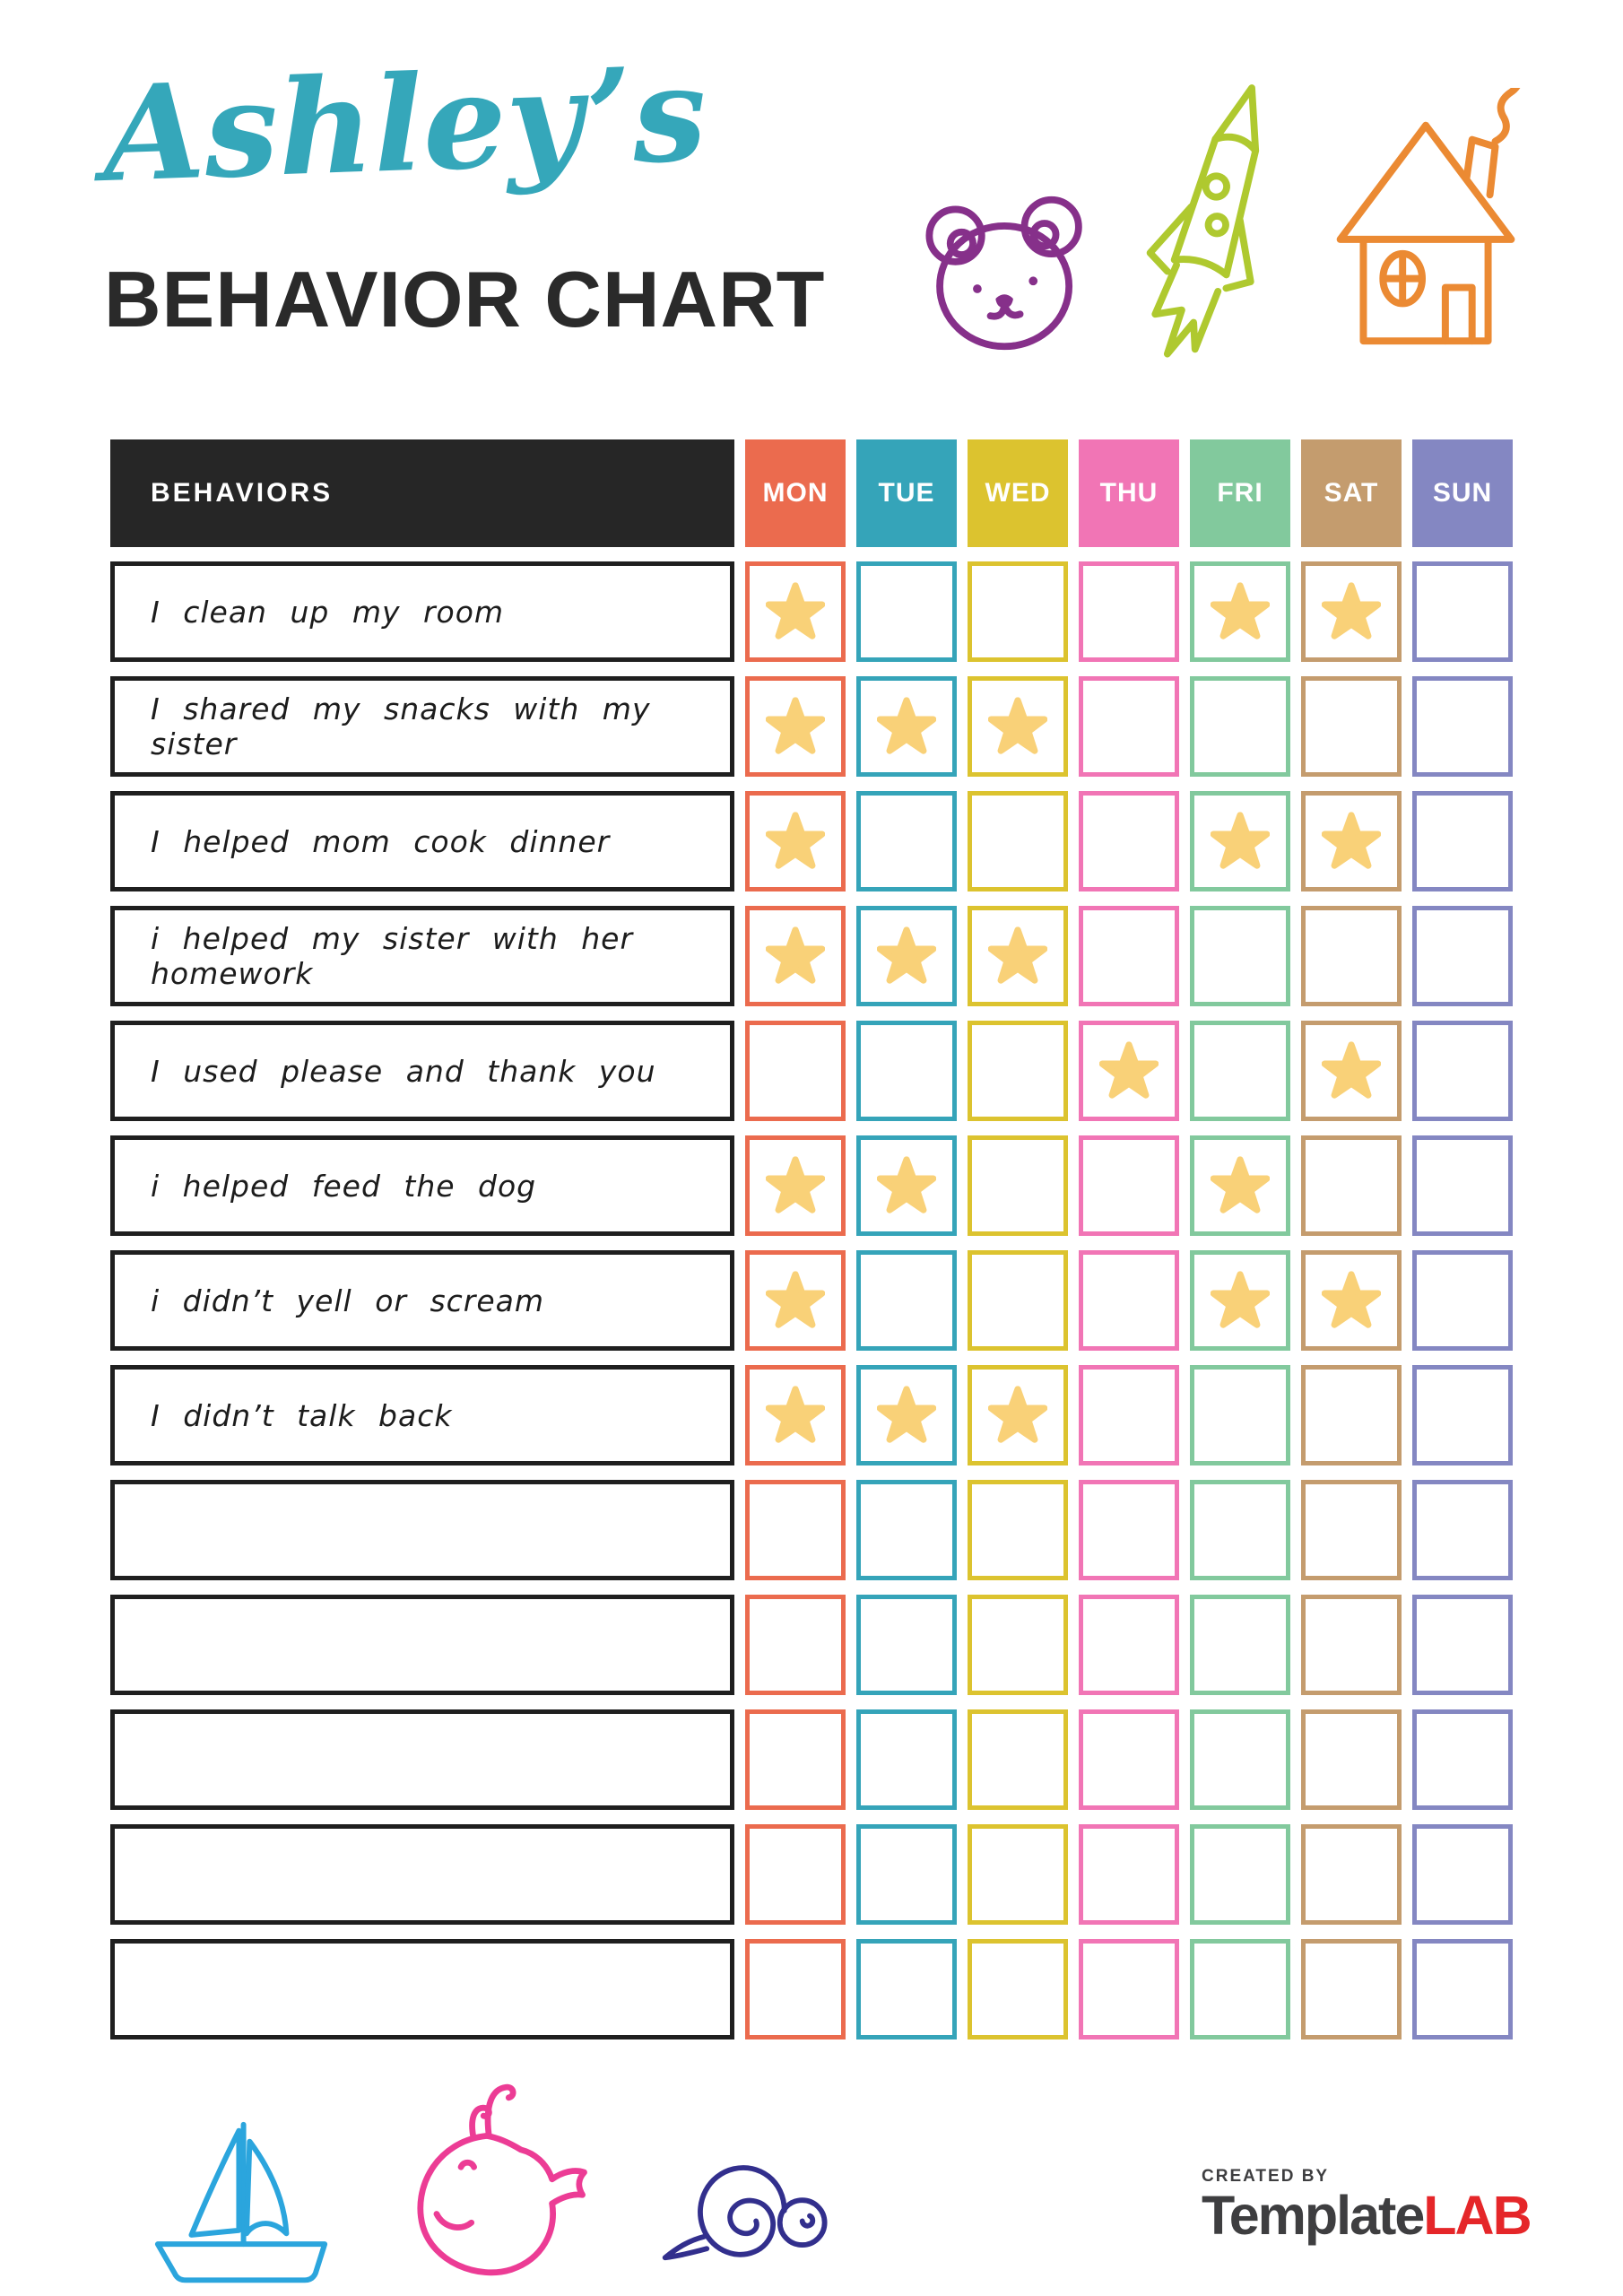 This screenshot has height=2296, width=1623. Describe the element at coordinates (906, 726) in the screenshot. I see `cell-r2-tue` at that location.